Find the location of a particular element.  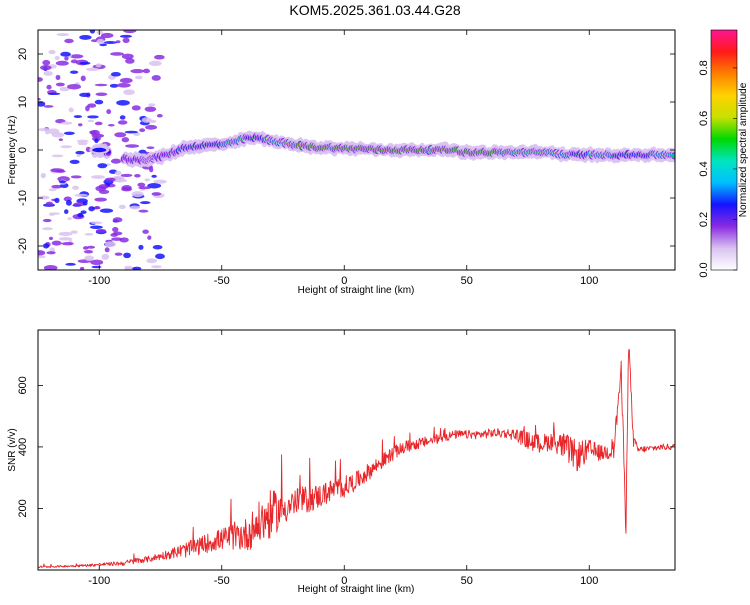

snr-y-tick-label: 400 is located at coordinates (23, 447).